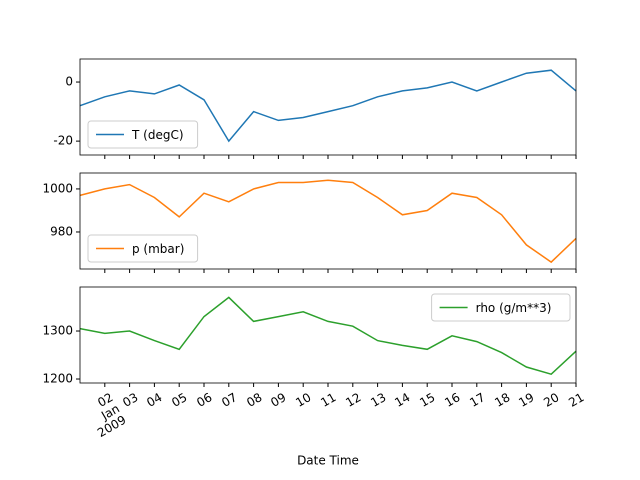  Describe the element at coordinates (157, 135) in the screenshot. I see `legend-label: T (degC)` at that location.